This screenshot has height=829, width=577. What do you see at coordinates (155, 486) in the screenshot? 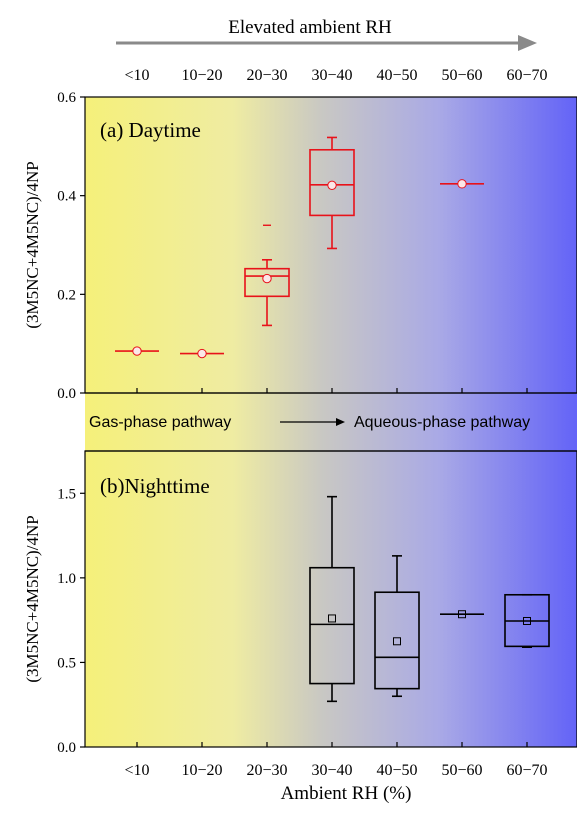
I see `panel-b-label: (b)Nighttime` at bounding box center [155, 486].